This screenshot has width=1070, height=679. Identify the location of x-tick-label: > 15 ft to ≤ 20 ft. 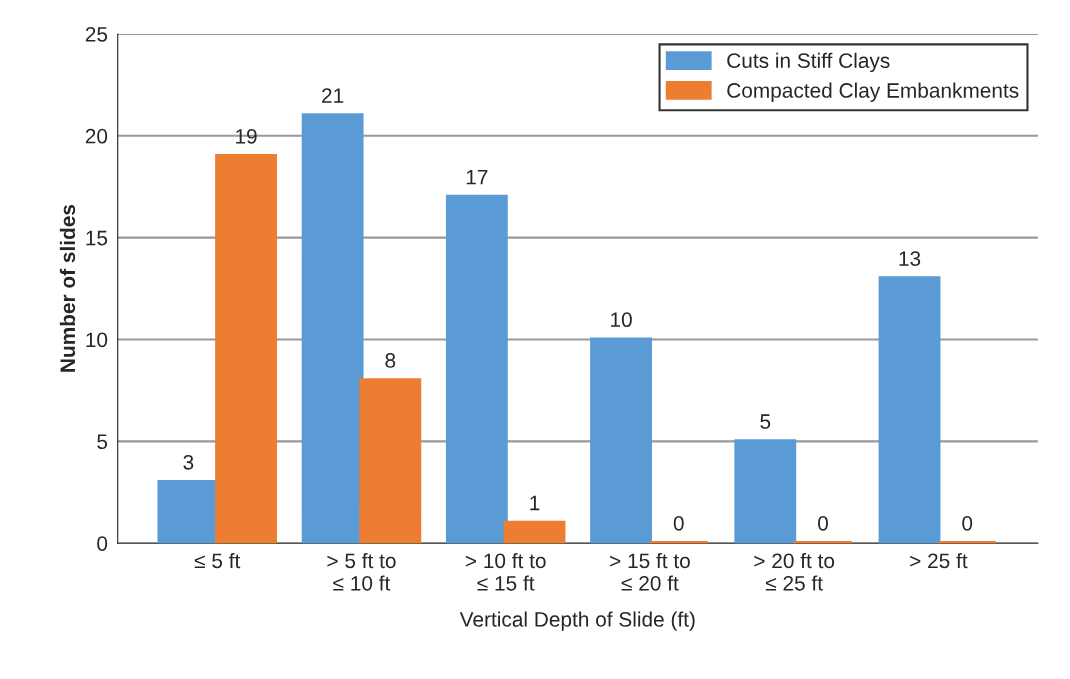
(650, 571).